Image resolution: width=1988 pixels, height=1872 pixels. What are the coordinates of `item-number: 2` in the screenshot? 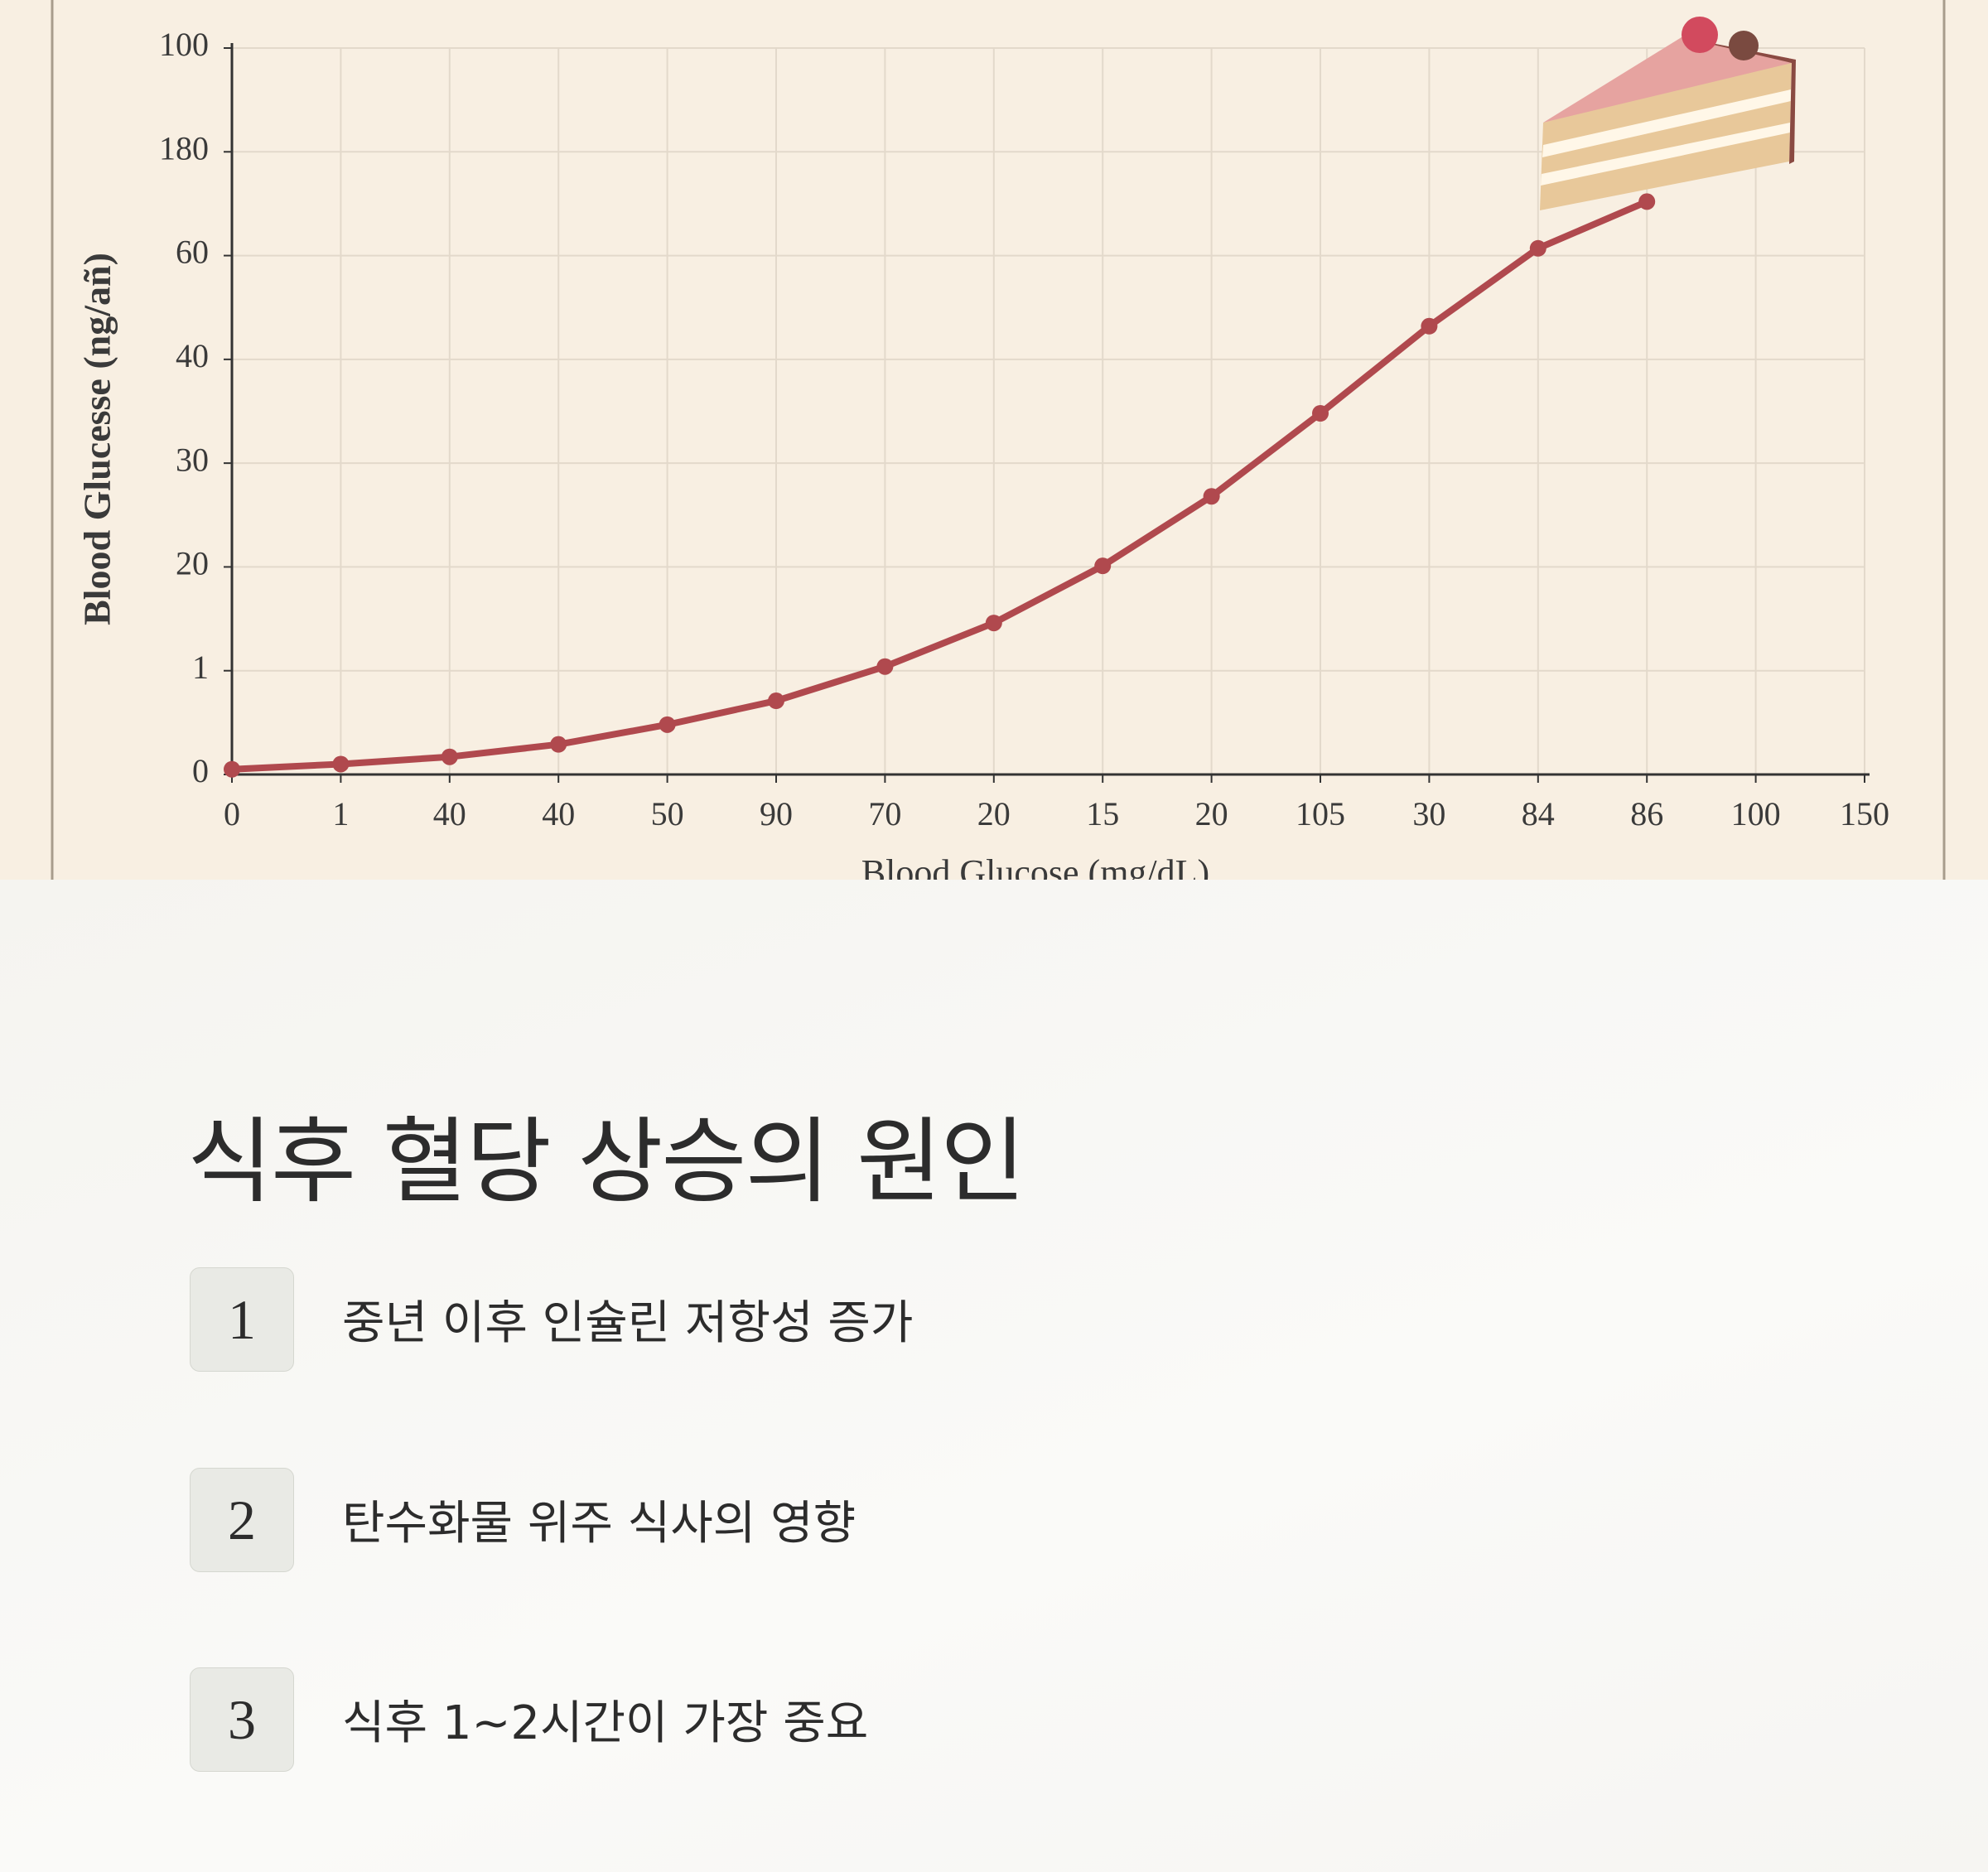 It's located at (242, 1520).